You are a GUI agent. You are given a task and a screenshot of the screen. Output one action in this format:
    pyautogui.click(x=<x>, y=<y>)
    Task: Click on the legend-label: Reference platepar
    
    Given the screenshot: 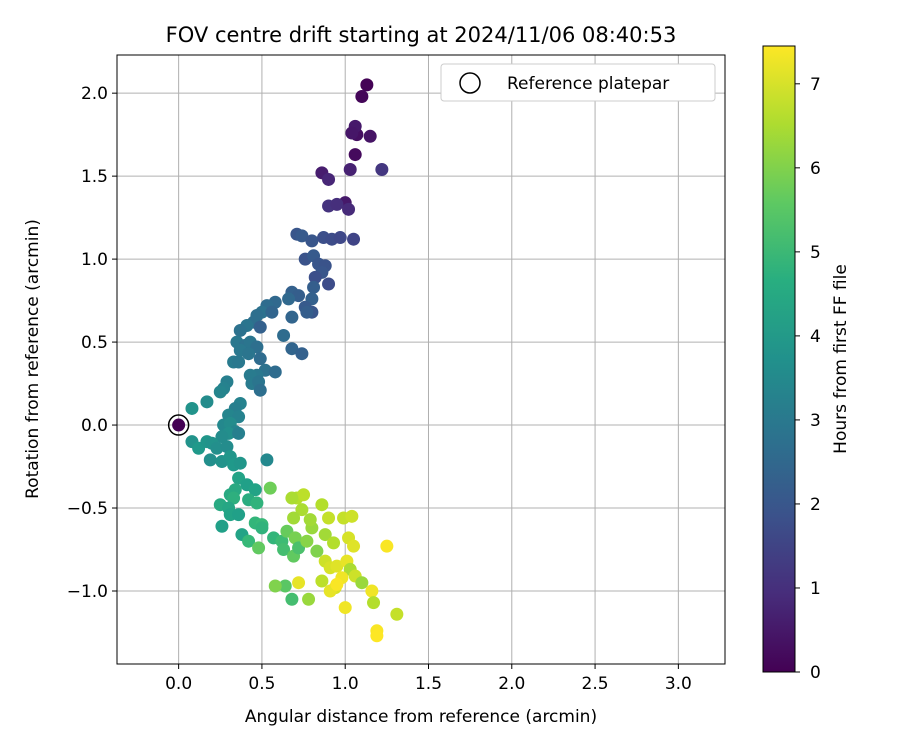 What is the action you would take?
    pyautogui.click(x=588, y=84)
    